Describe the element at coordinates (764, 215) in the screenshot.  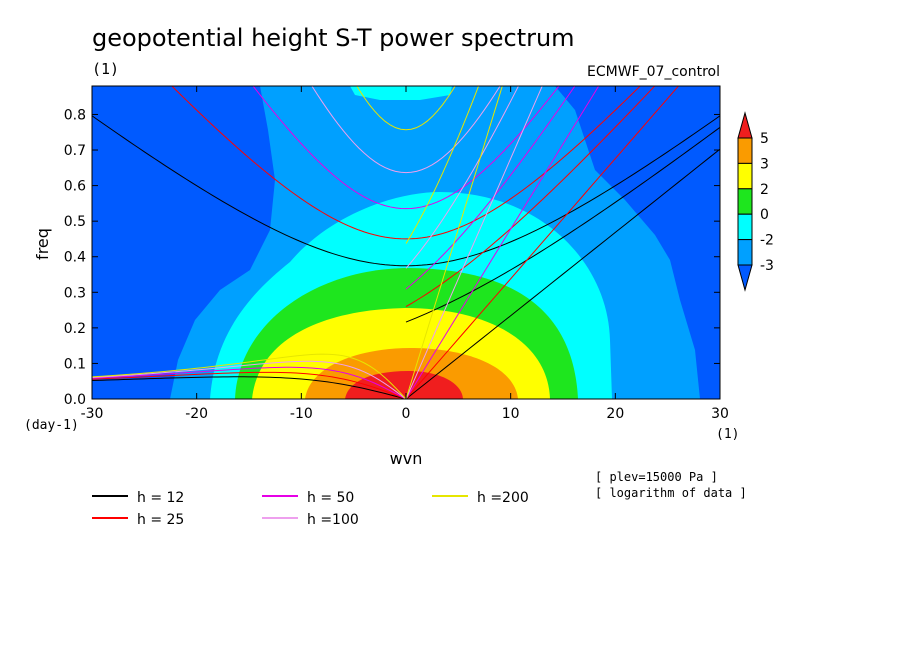
I see `colorbar-label: 0` at that location.